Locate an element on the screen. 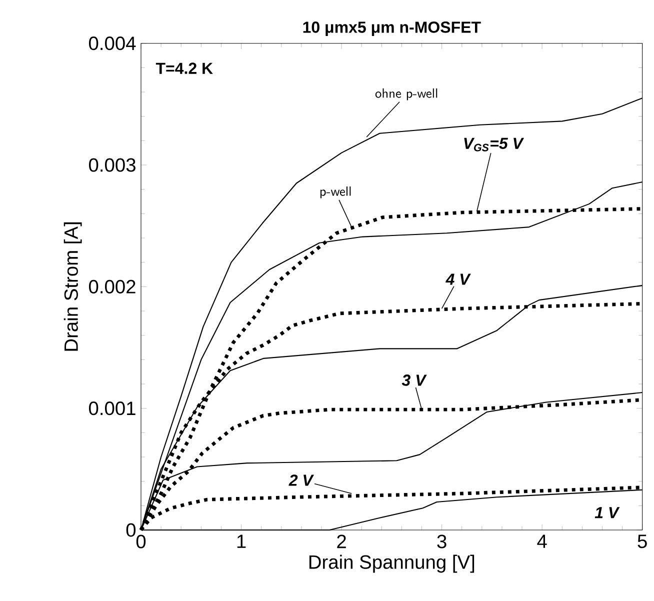 The height and width of the screenshot is (601, 654). x-tick-label: 1 is located at coordinates (241, 541).